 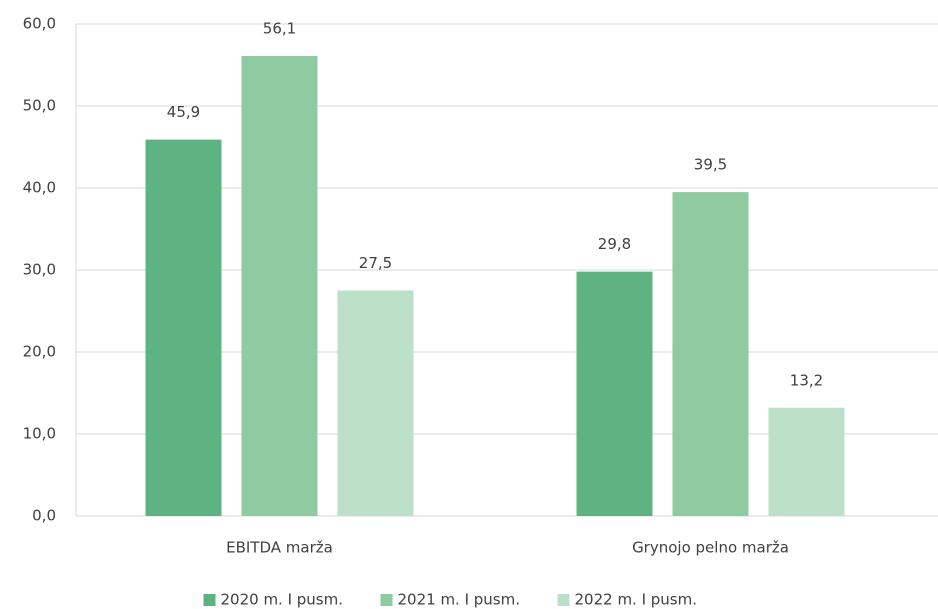 What do you see at coordinates (279, 548) in the screenshot?
I see `x-tick-label: EBITDA marža` at bounding box center [279, 548].